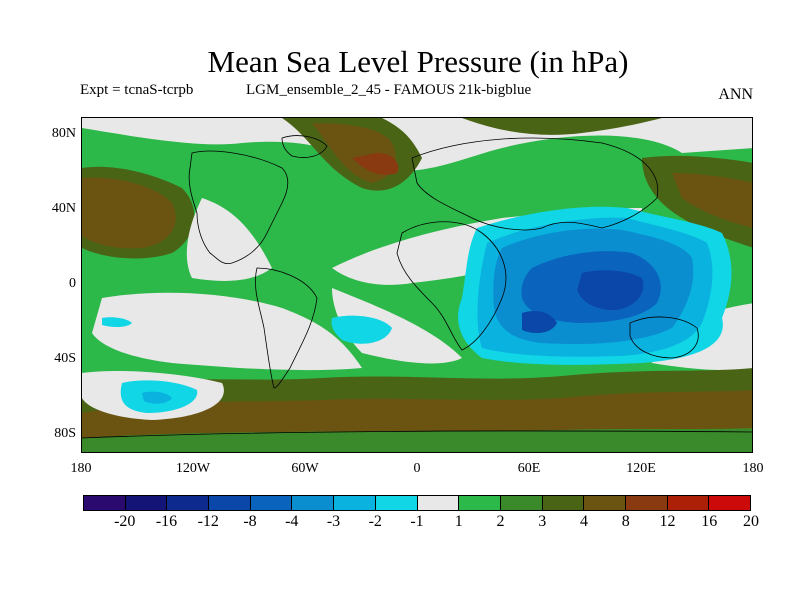  I want to click on colorbar-label: 2, so click(500, 521).